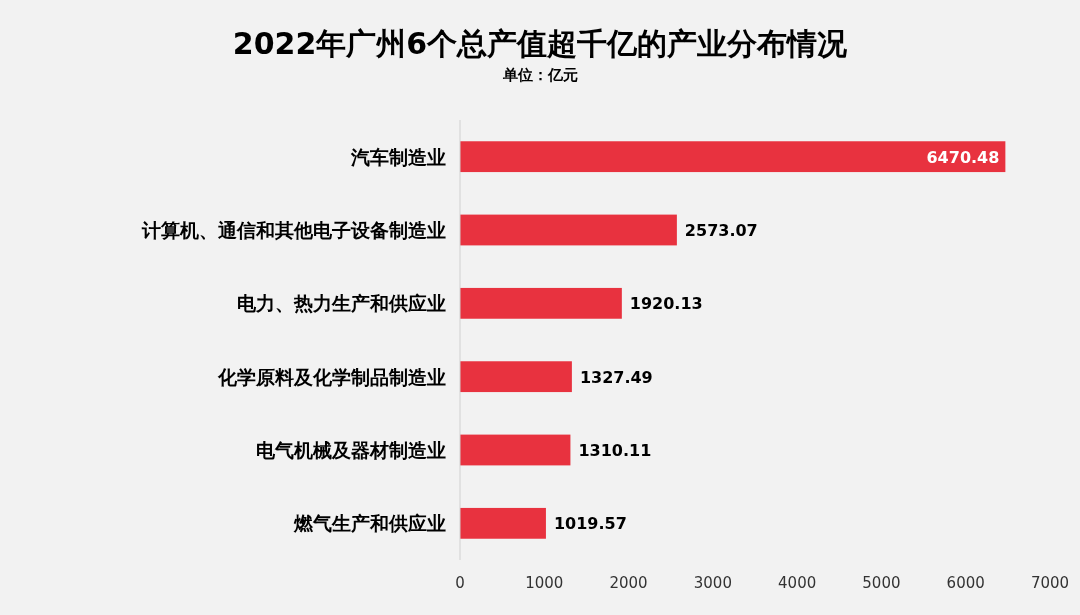 Image resolution: width=1080 pixels, height=615 pixels. I want to click on y-tick-label: 汽车制造业, so click(398, 156).